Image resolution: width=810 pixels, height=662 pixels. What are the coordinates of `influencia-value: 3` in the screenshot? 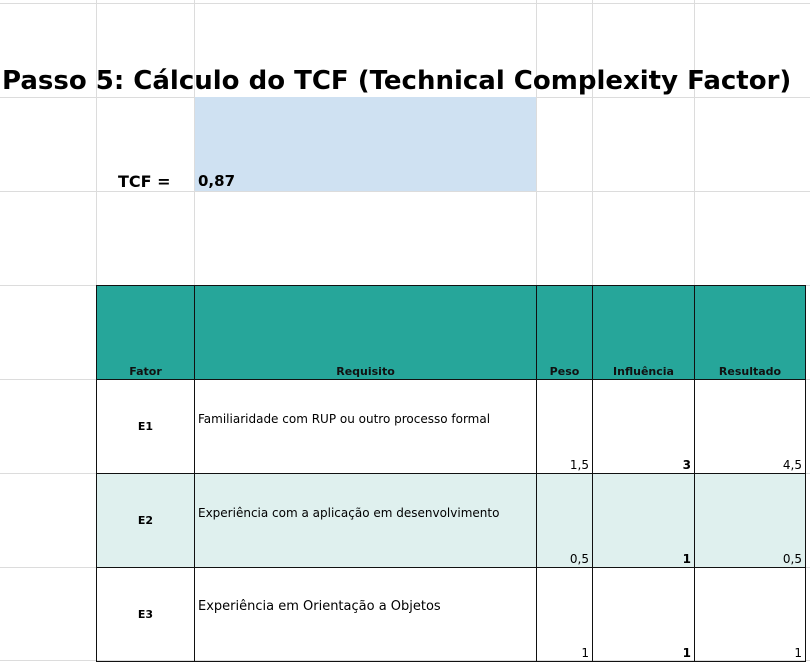 It's located at (686, 465).